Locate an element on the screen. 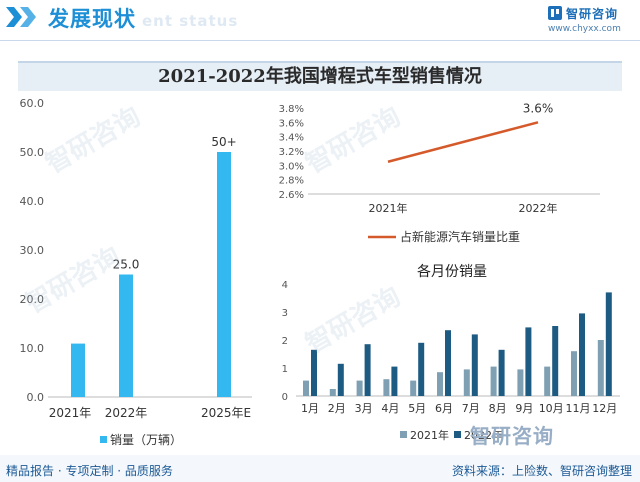  x-tick-label: 8月 is located at coordinates (498, 408).